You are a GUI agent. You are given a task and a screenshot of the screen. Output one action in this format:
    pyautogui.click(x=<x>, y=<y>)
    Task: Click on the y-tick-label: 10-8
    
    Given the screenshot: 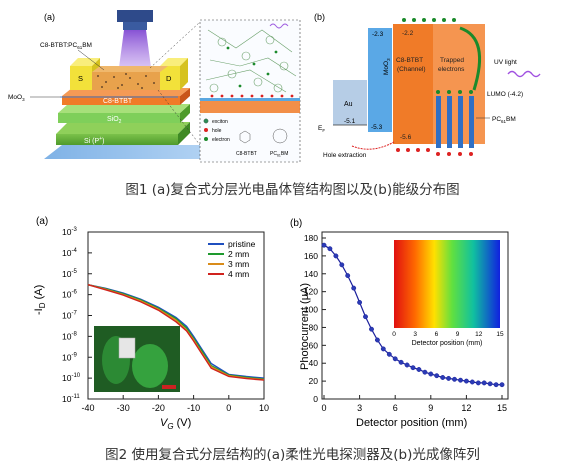 What is the action you would take?
    pyautogui.click(x=69, y=336)
    